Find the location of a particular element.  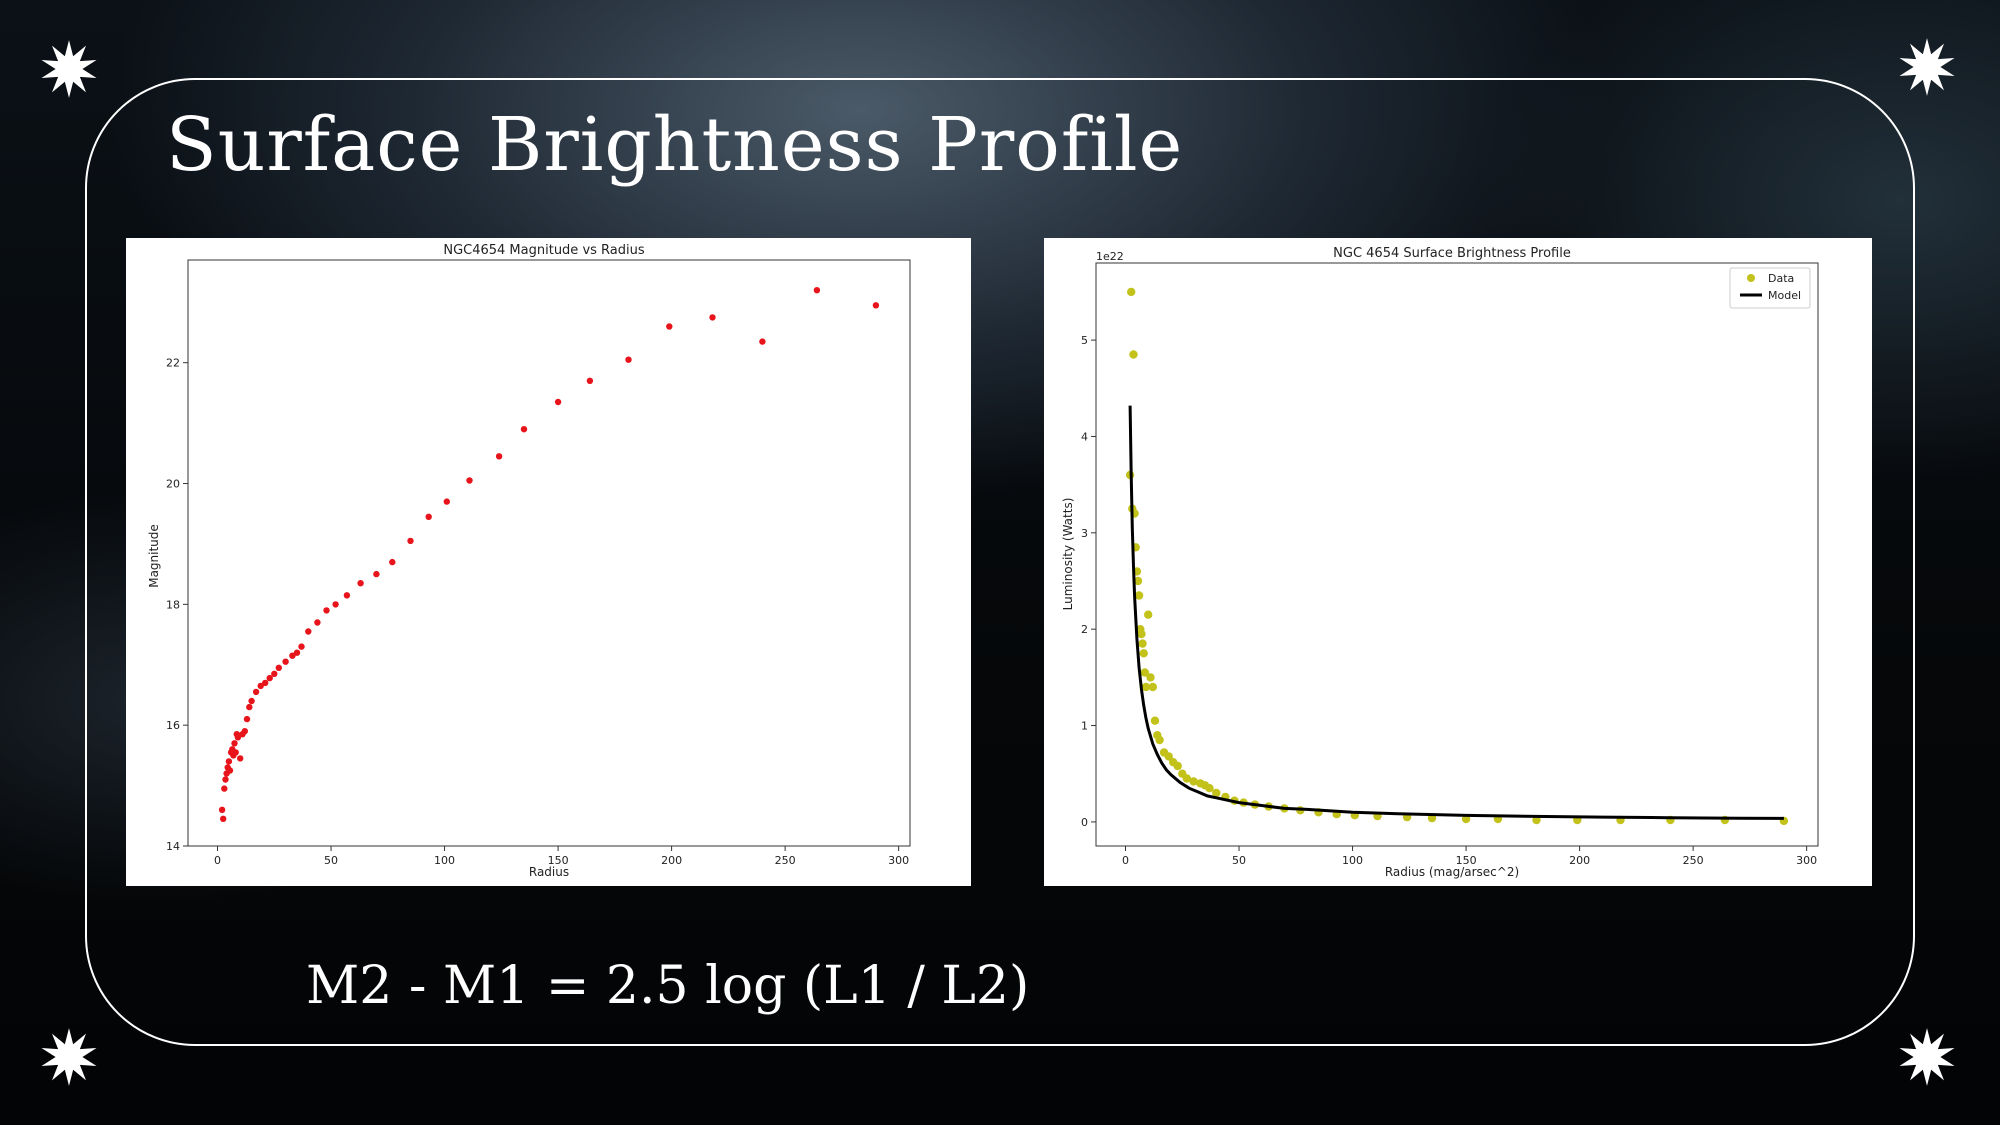

y-tick-label: 3 is located at coordinates (1084, 533).